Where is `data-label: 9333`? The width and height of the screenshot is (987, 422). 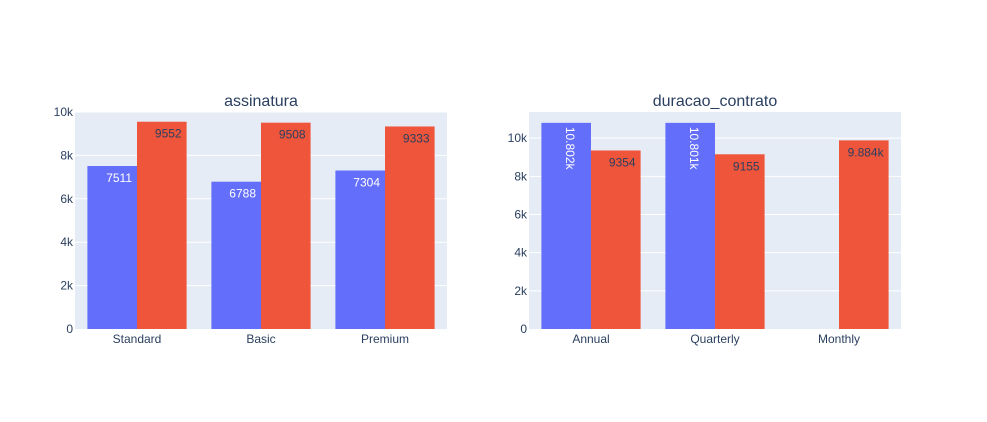 data-label: 9333 is located at coordinates (416, 138).